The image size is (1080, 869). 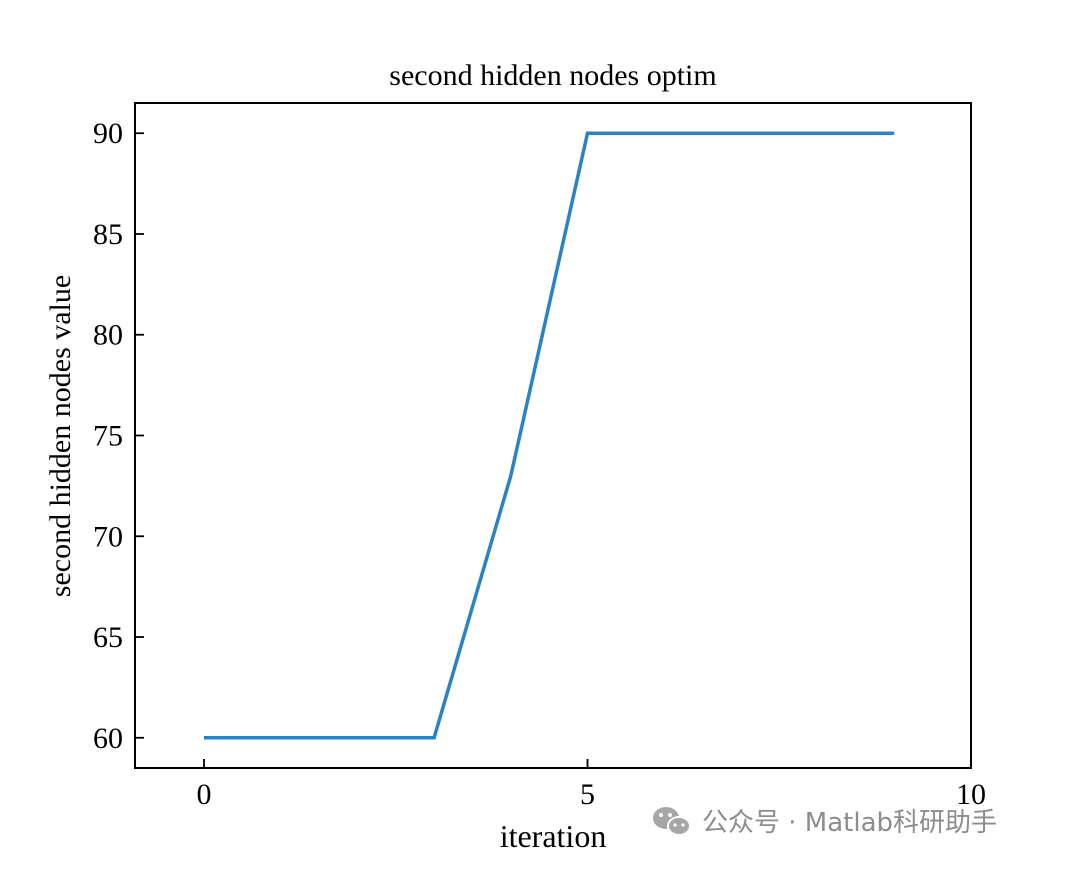 I want to click on y-tick-label: 70, so click(x=108, y=536).